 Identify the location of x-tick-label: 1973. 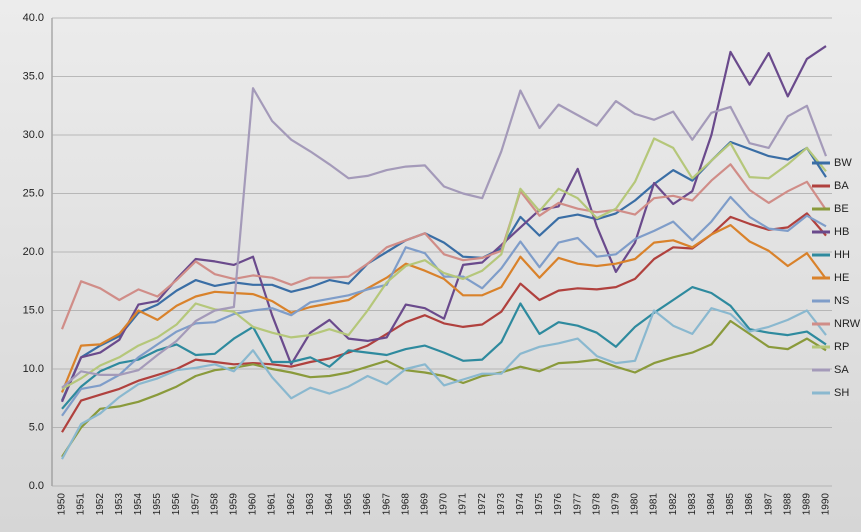
(501, 504).